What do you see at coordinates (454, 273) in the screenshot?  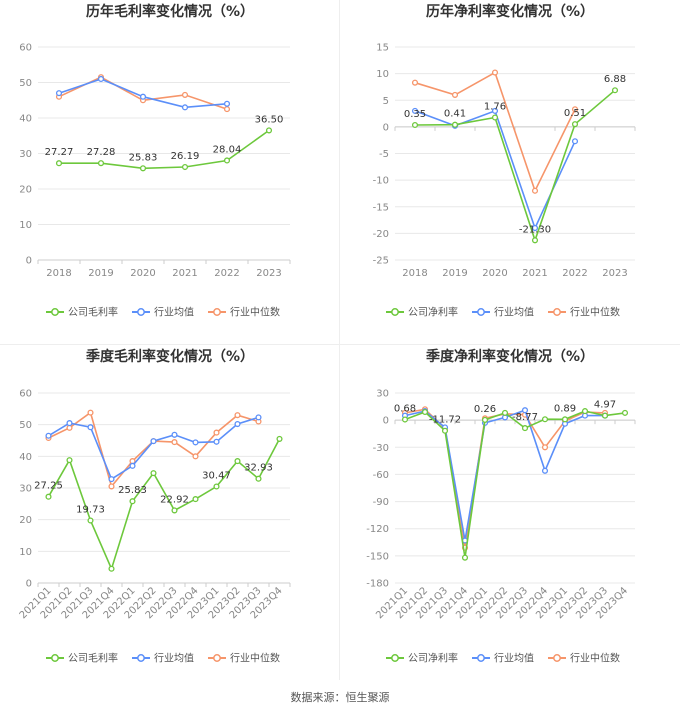 I see `x-tick-label: 2019` at bounding box center [454, 273].